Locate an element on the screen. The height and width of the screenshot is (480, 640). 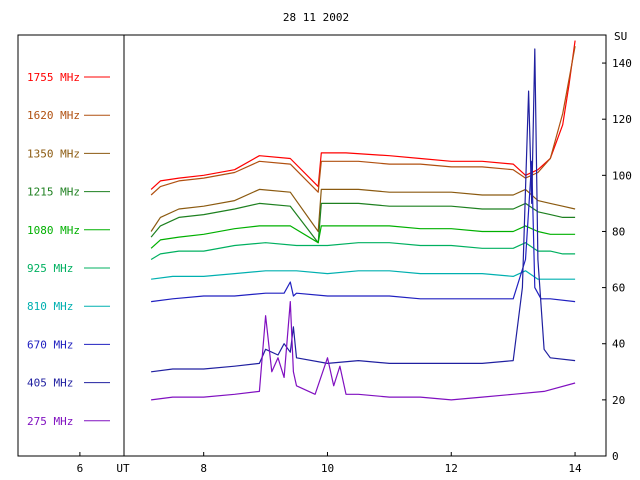
legend-label-0: 1755 MHz is located at coordinates (53, 77).